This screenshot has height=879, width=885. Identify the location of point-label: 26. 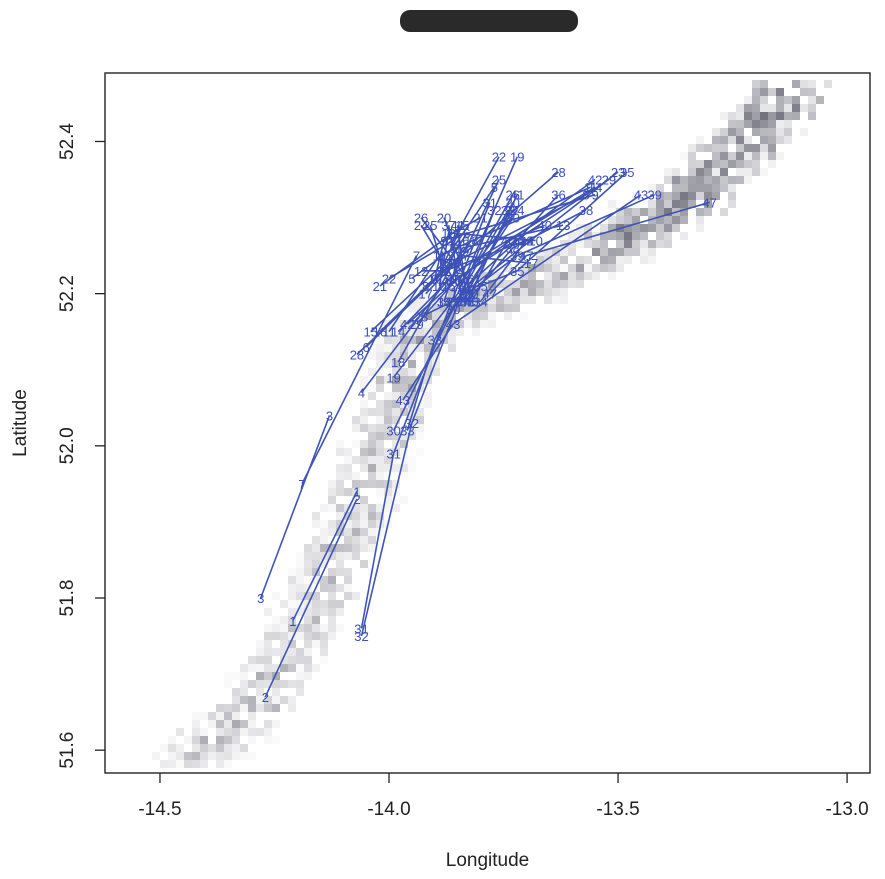
(467, 278).